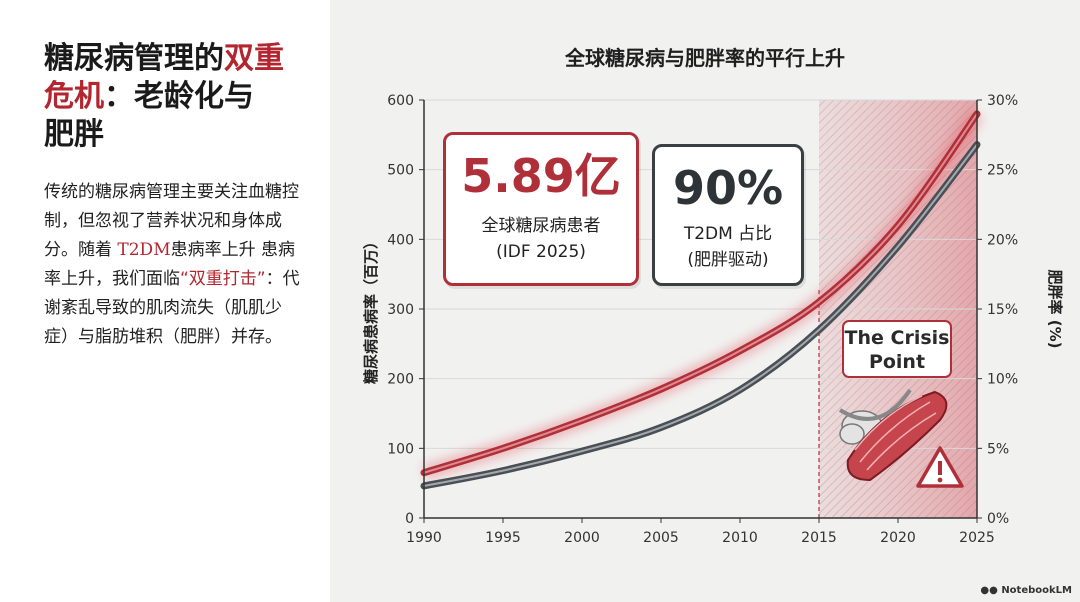 Image resolution: width=1080 pixels, height=602 pixels. What do you see at coordinates (740, 538) in the screenshot?
I see `x-tick-label: 2010` at bounding box center [740, 538].